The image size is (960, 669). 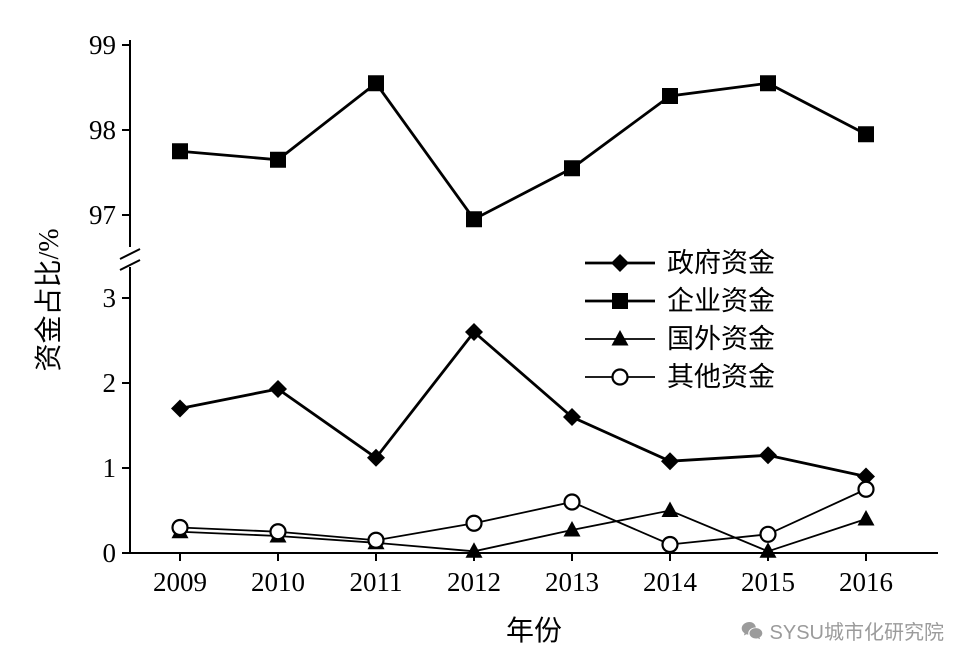 I want to click on legend-item: 国外资金, so click(x=680, y=339).